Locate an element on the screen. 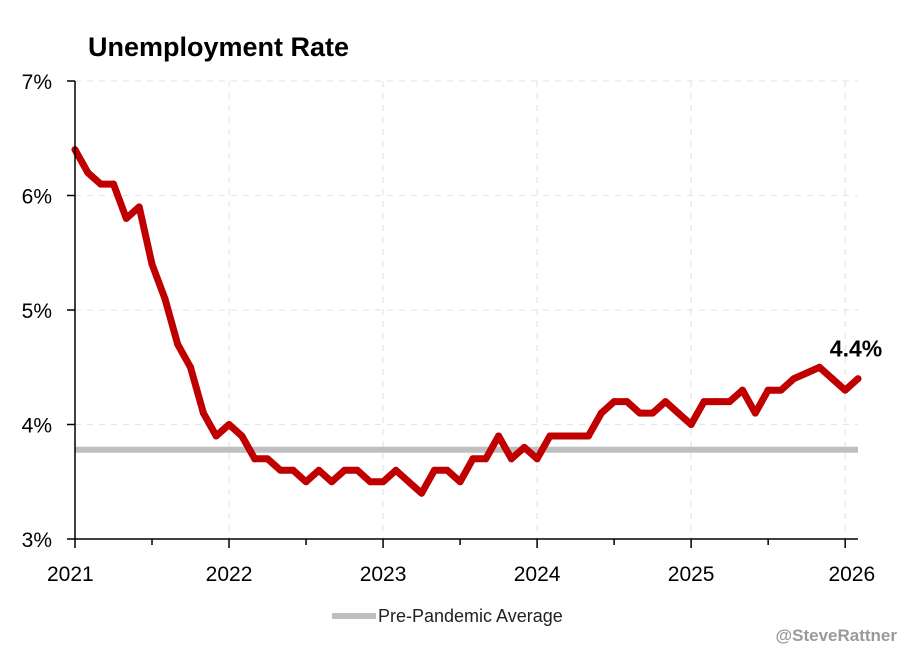  y-tick-label: 4% is located at coordinates (37, 426).